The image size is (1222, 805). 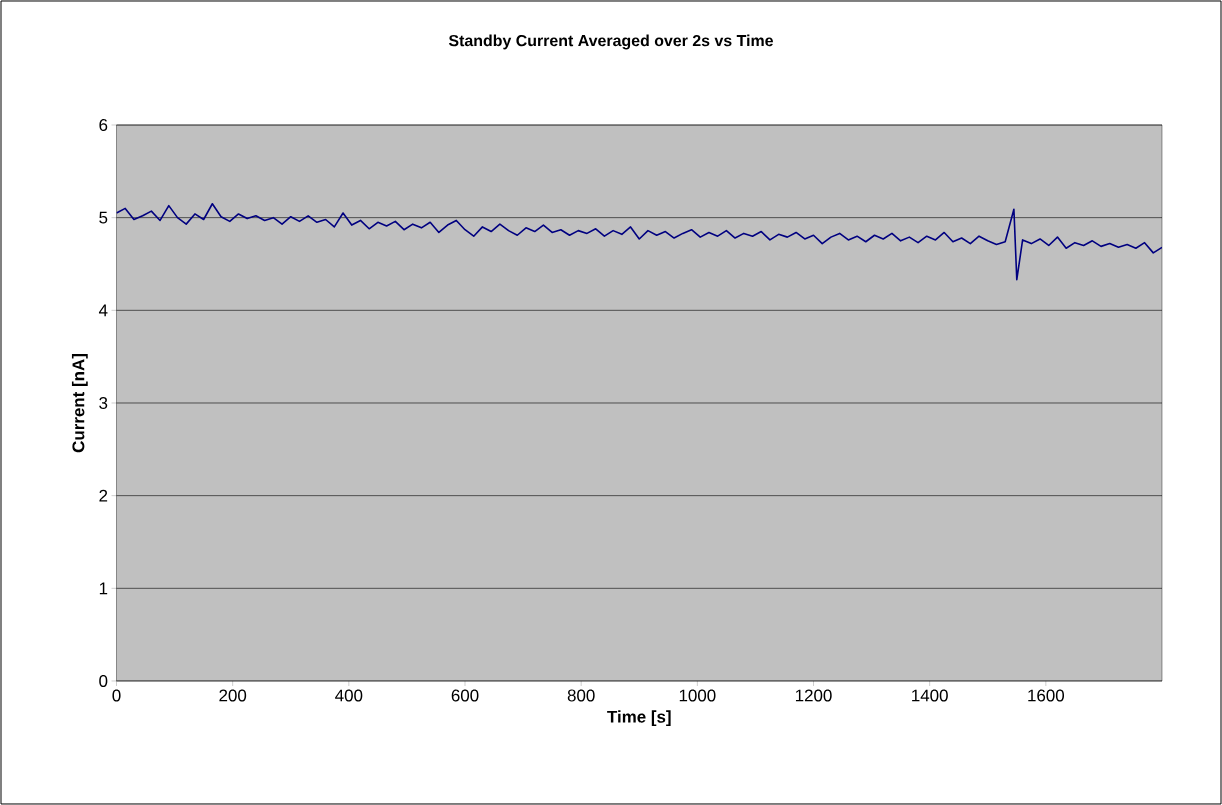 I want to click on x-tick-label: 1600, so click(x=1046, y=695).